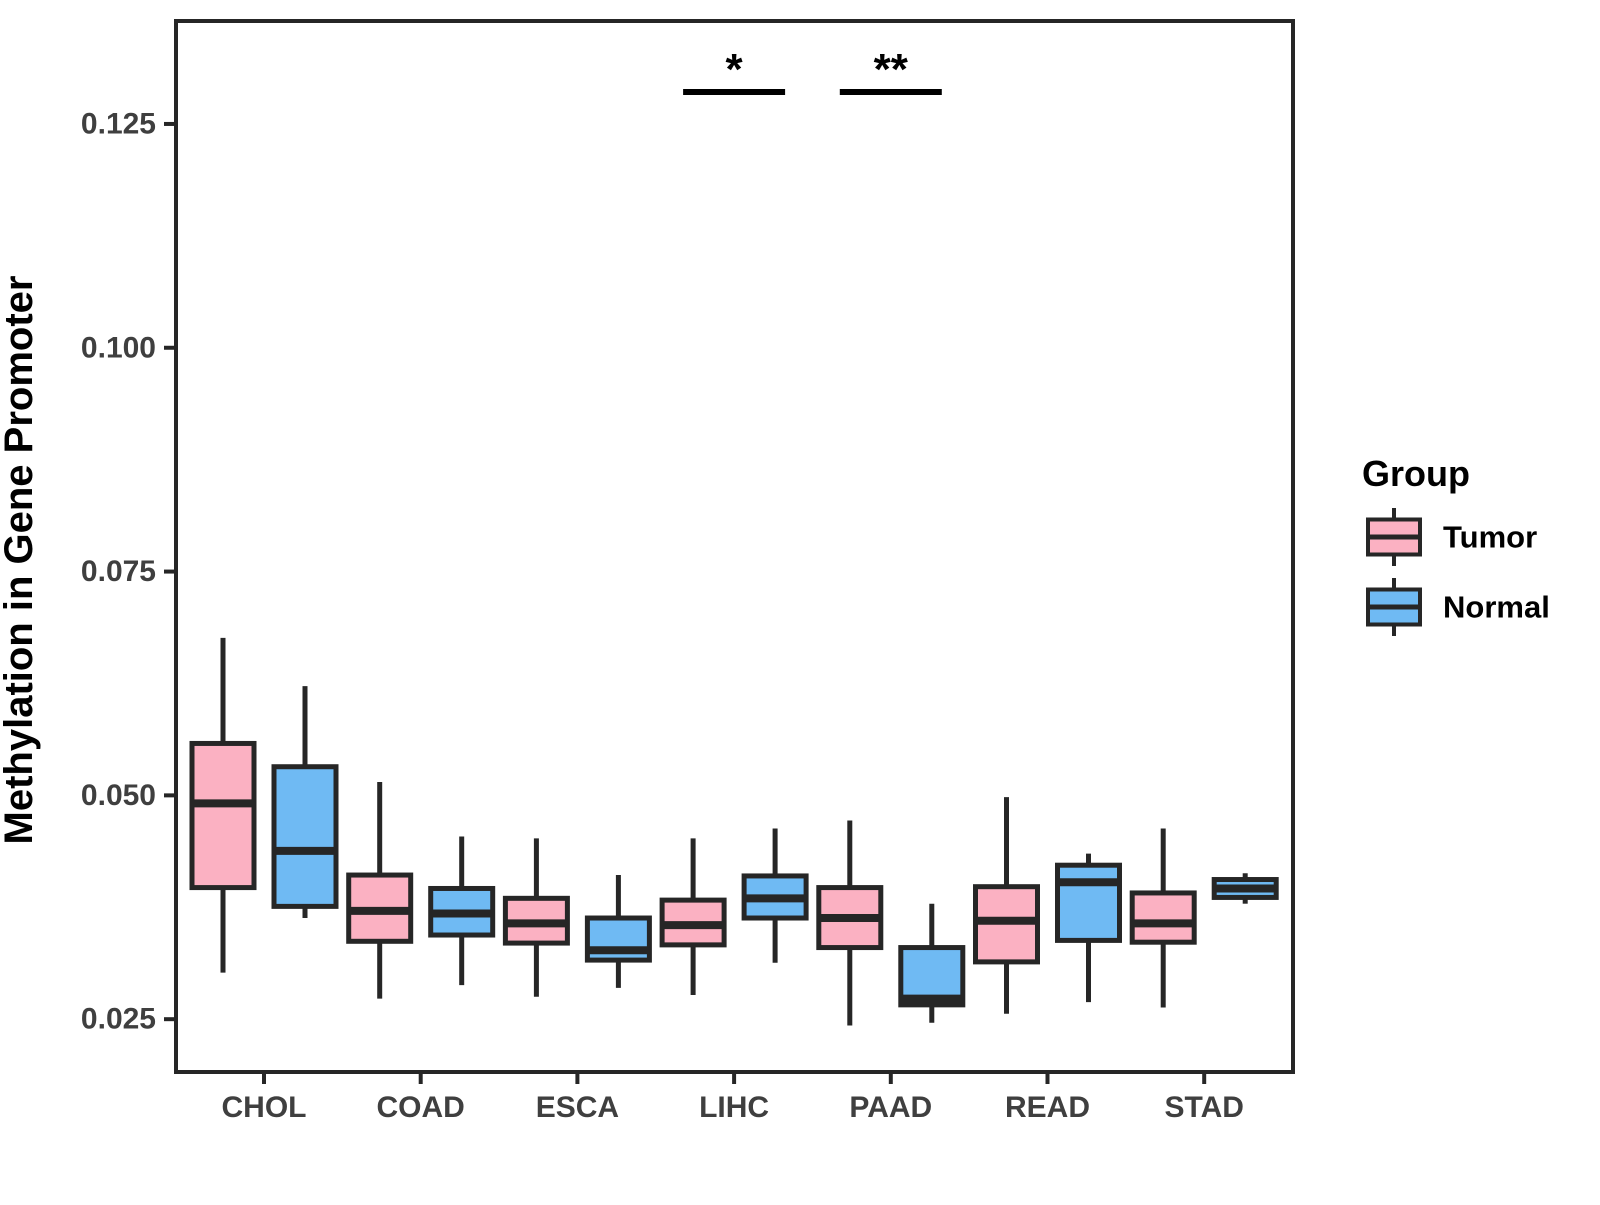 This screenshot has width=1600, height=1205. What do you see at coordinates (118, 571) in the screenshot?
I see `y-axis-tick-label-0.075: 0.075` at bounding box center [118, 571].